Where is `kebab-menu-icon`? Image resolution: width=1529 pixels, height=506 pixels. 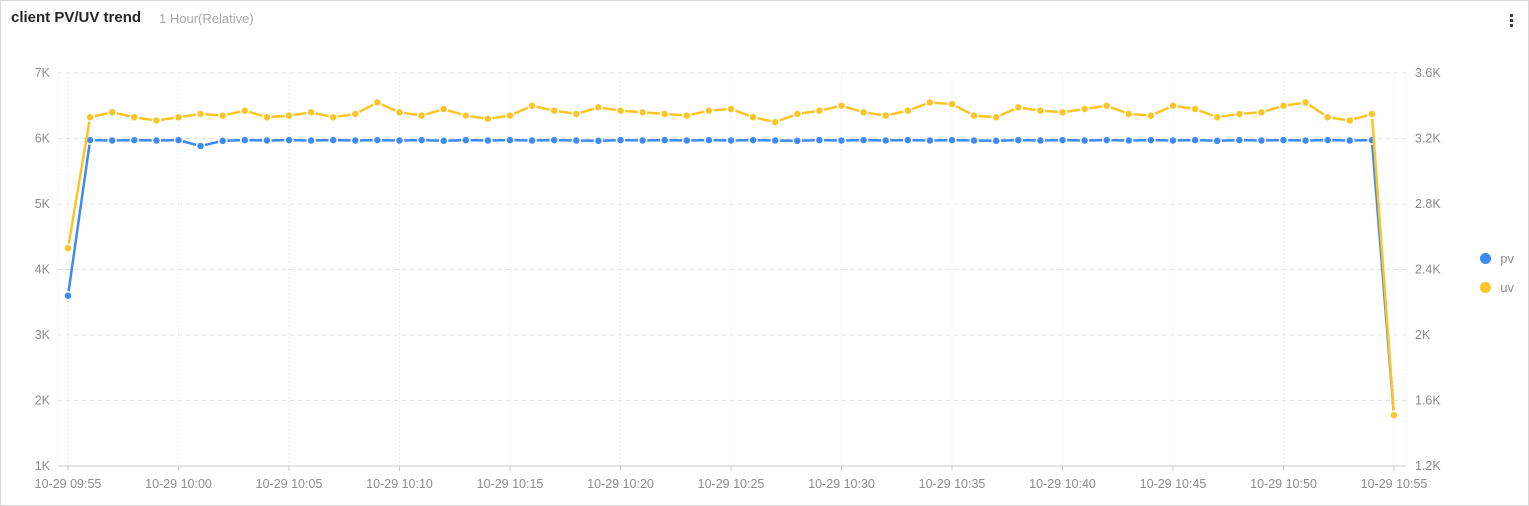 kebab-menu-icon is located at coordinates (1511, 20).